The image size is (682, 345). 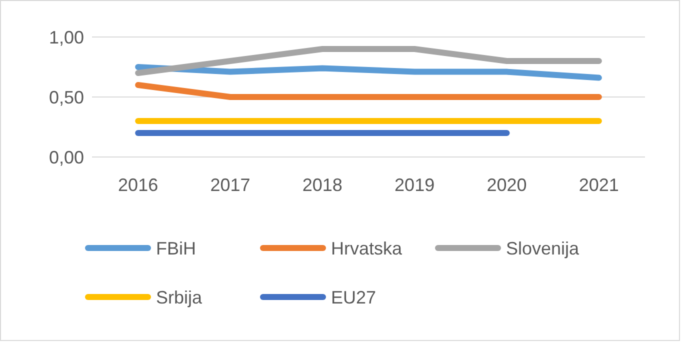 I want to click on x-tick-label: 2017, so click(x=230, y=185).